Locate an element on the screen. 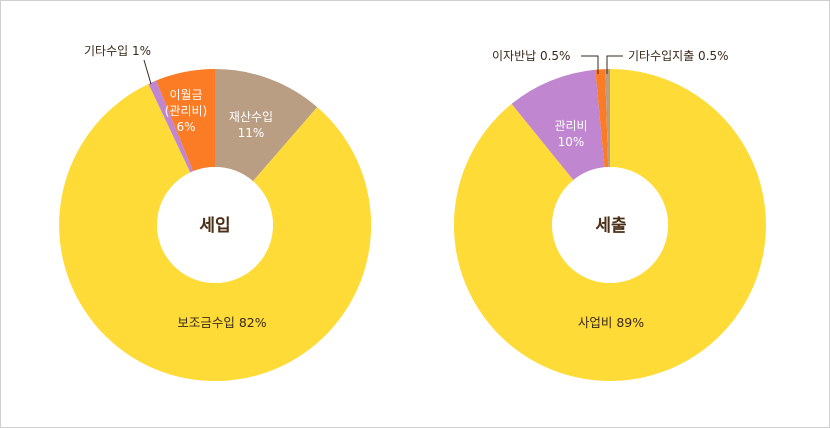 This screenshot has height=428, width=830. revenue-title: 세입 is located at coordinates (214, 226).